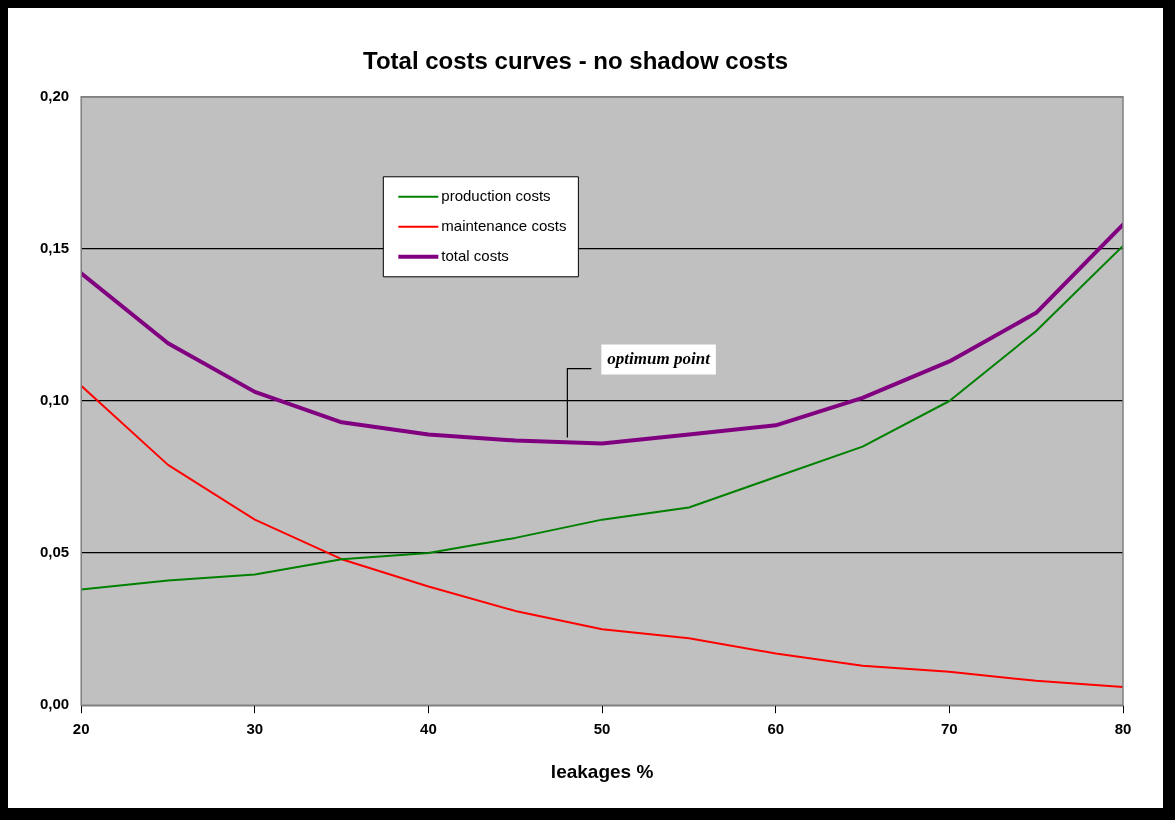 Image resolution: width=1175 pixels, height=820 pixels. Describe the element at coordinates (949, 729) in the screenshot. I see `x-tick-label: 70` at that location.